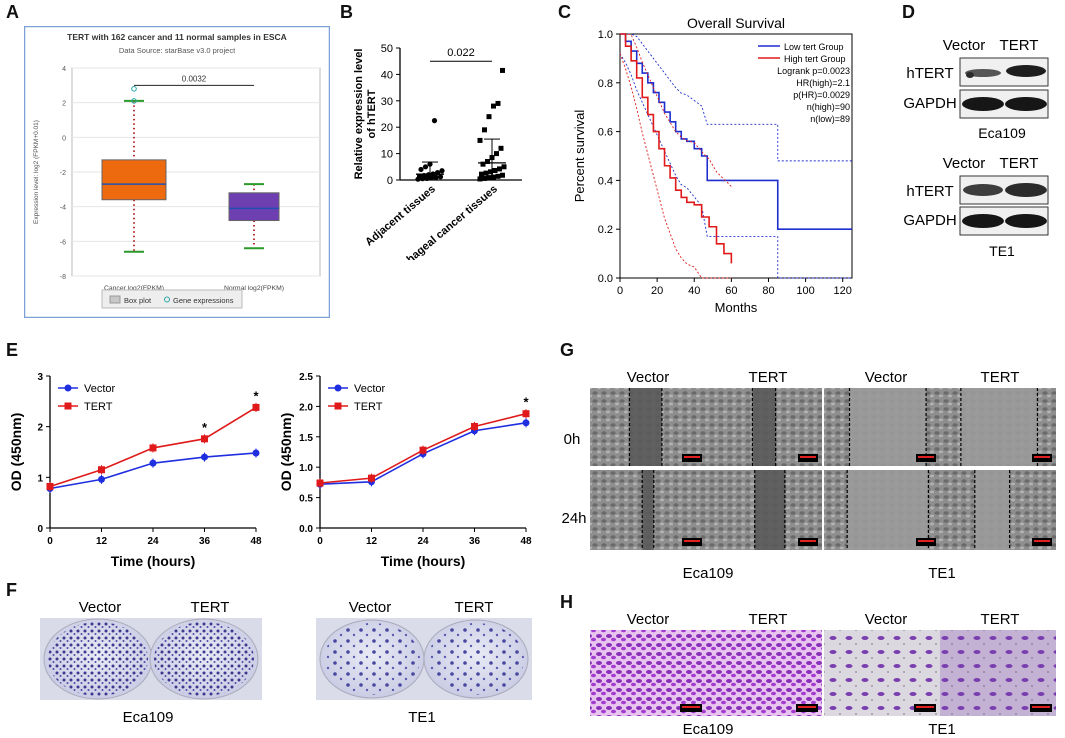 This screenshot has width=1065, height=738. I want to click on wound-cell-line-eca109: Eca109, so click(708, 573).